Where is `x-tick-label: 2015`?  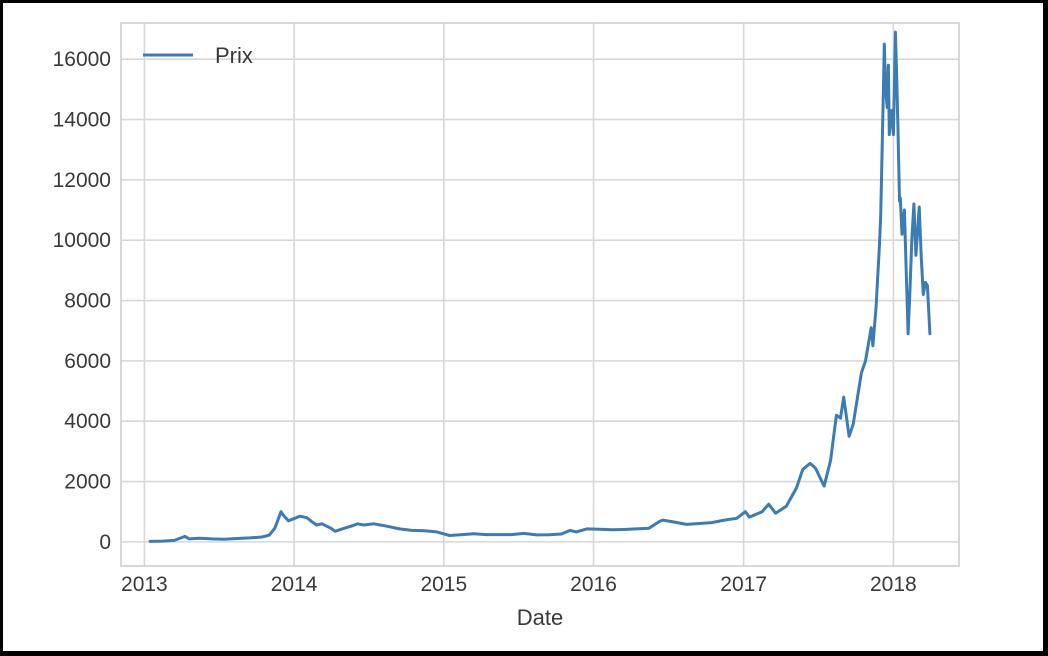 x-tick-label: 2015 is located at coordinates (443, 584).